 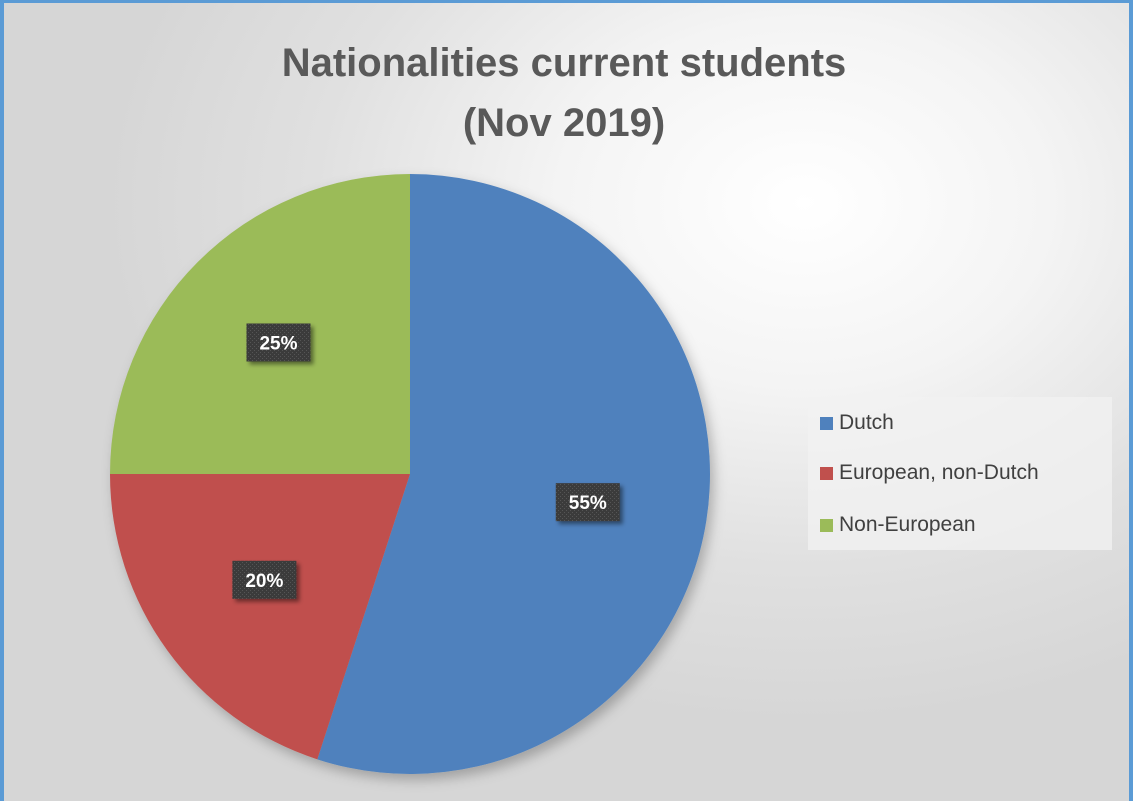 I want to click on legend-item-dutch: Dutch, so click(x=857, y=423).